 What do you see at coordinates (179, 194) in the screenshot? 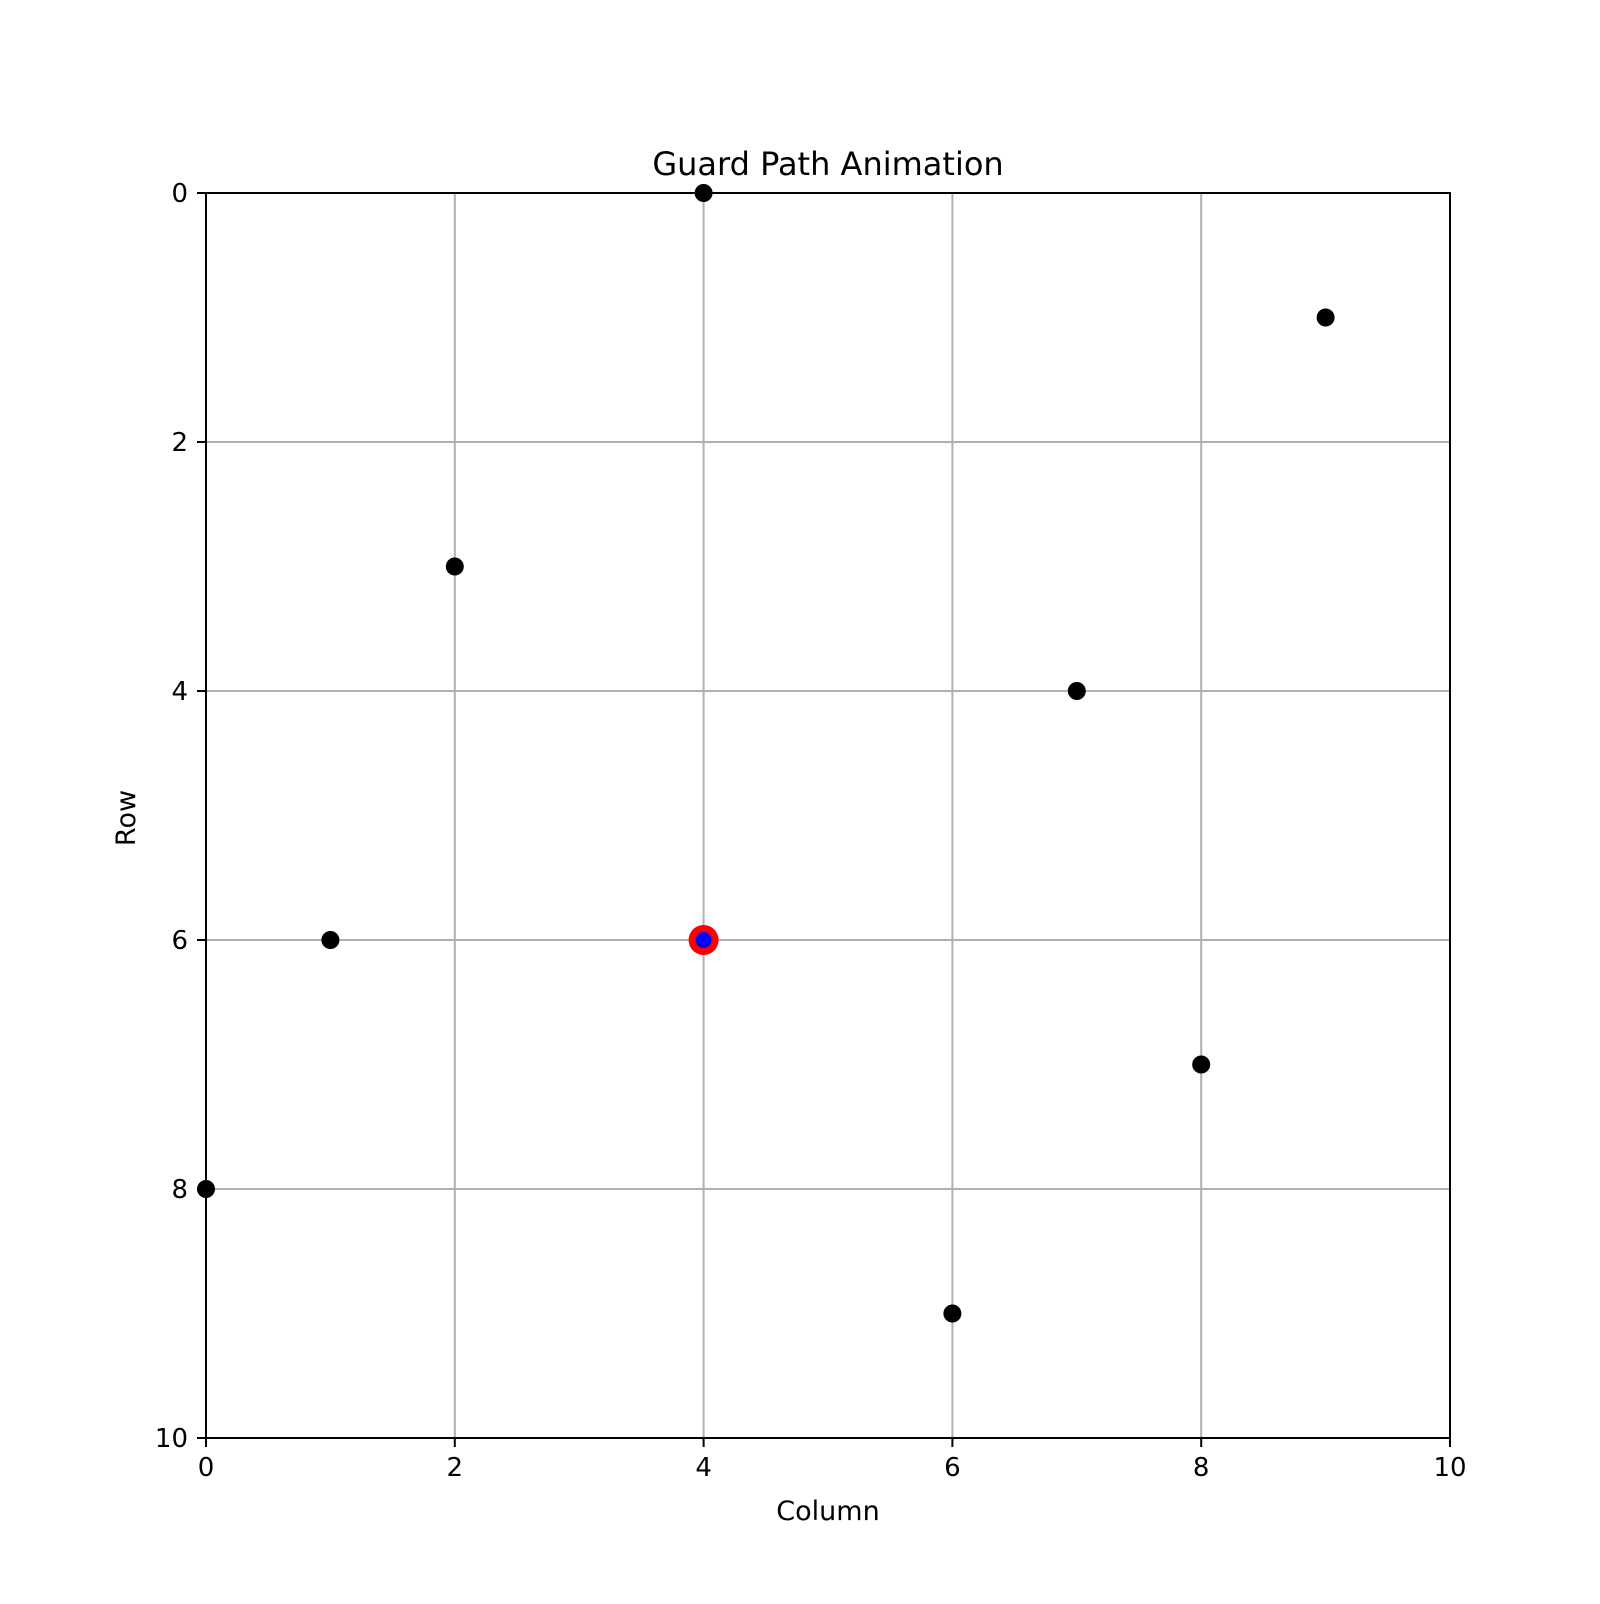
I see `y-tick-label: 0` at bounding box center [179, 194].